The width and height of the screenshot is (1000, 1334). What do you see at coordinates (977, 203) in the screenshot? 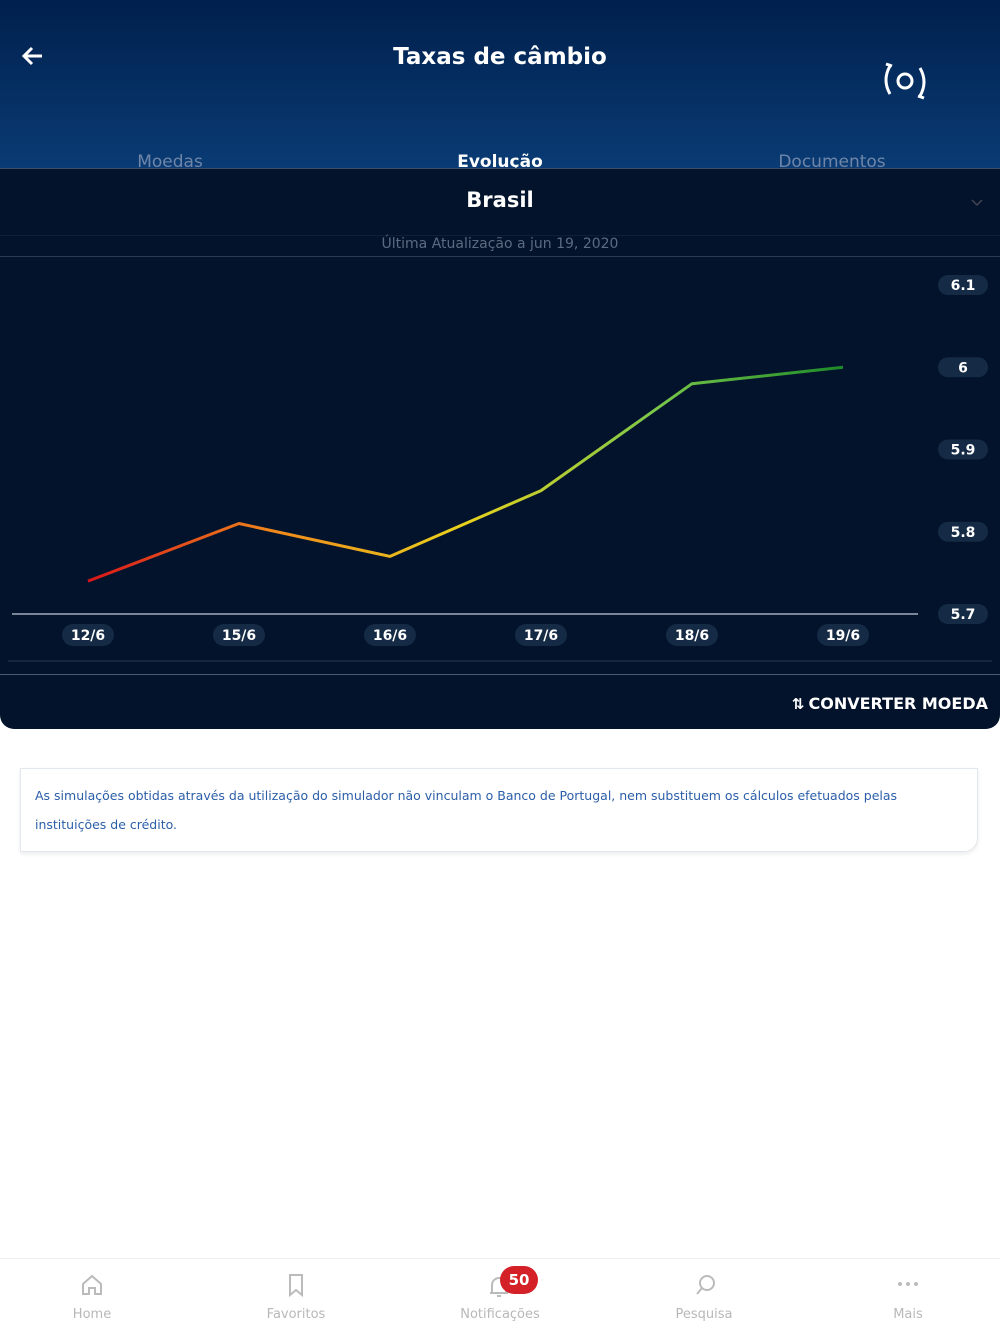
I see `chevron` at bounding box center [977, 203].